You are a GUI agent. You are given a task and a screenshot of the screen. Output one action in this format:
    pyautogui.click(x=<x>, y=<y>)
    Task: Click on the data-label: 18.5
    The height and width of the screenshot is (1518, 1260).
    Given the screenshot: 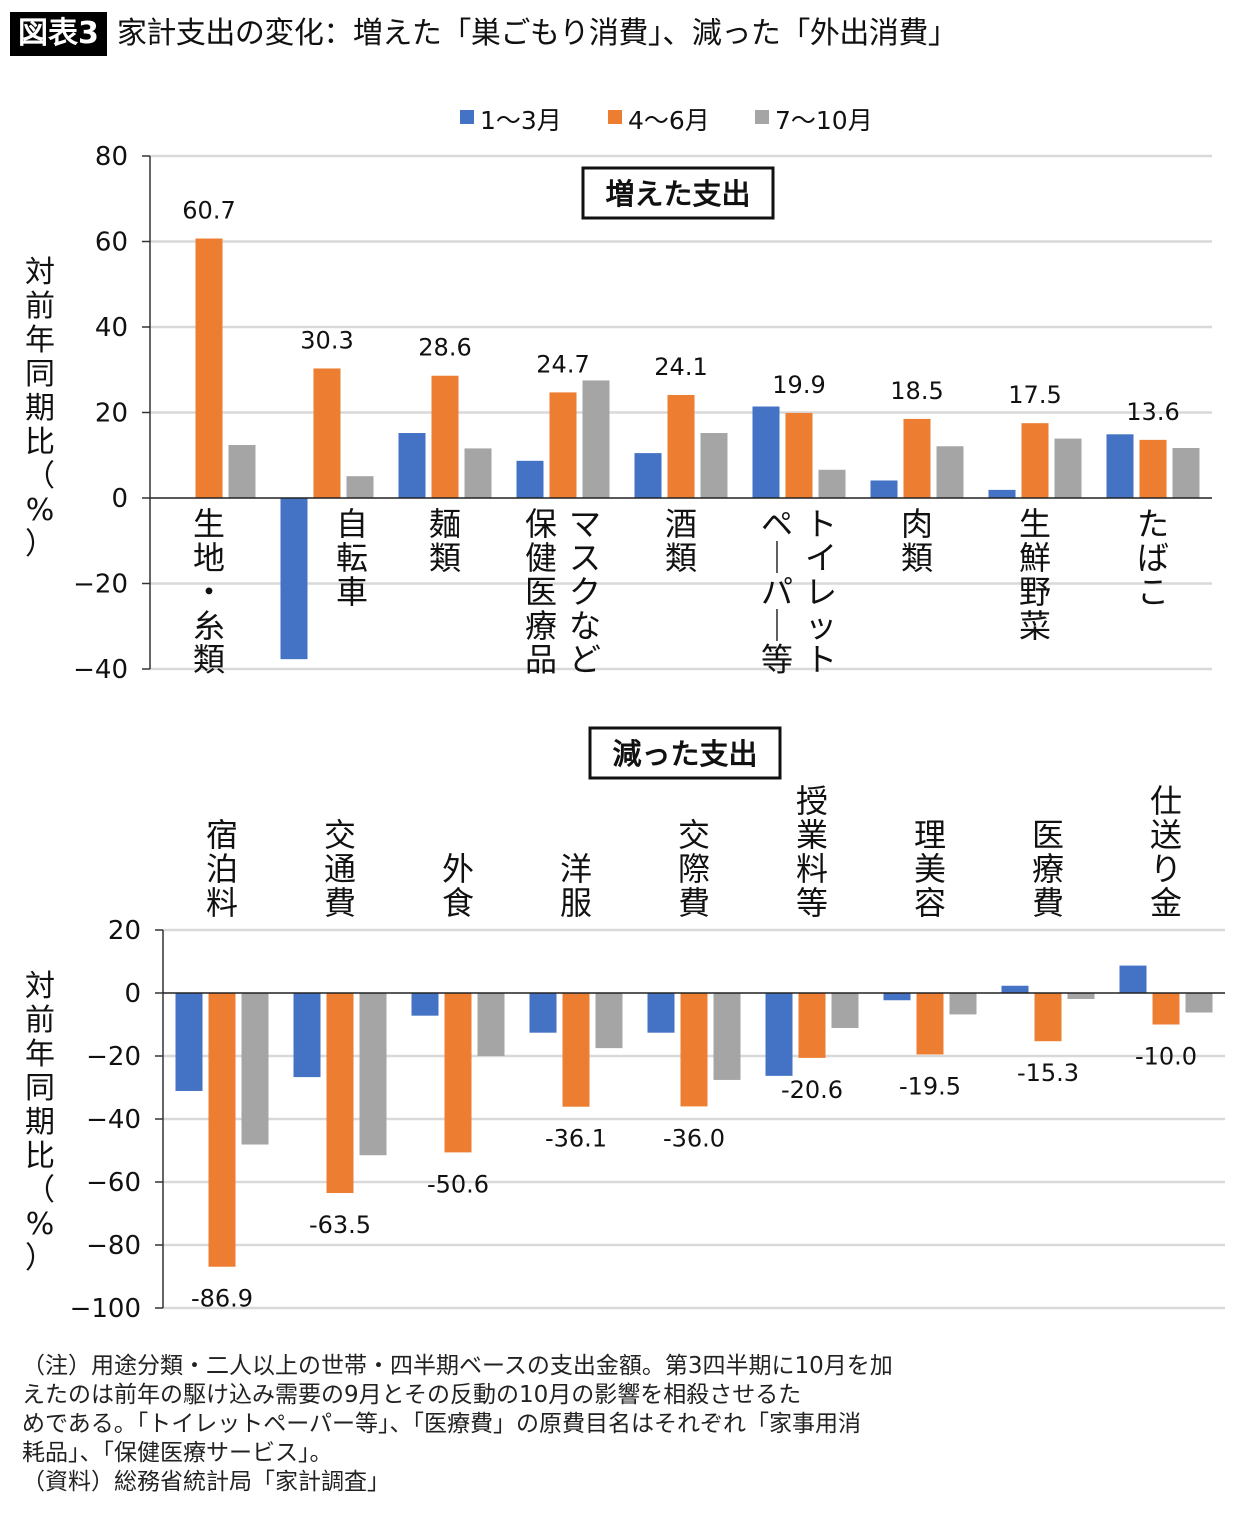 What is the action you would take?
    pyautogui.click(x=916, y=391)
    